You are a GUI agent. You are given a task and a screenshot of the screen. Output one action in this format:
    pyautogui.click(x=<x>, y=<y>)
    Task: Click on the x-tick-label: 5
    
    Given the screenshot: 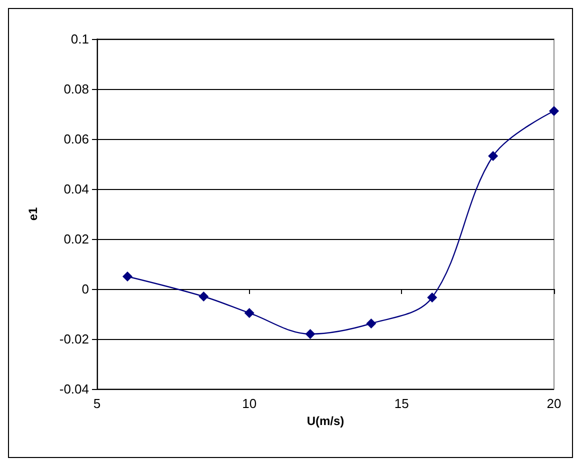 What is the action you would take?
    pyautogui.click(x=97, y=403)
    